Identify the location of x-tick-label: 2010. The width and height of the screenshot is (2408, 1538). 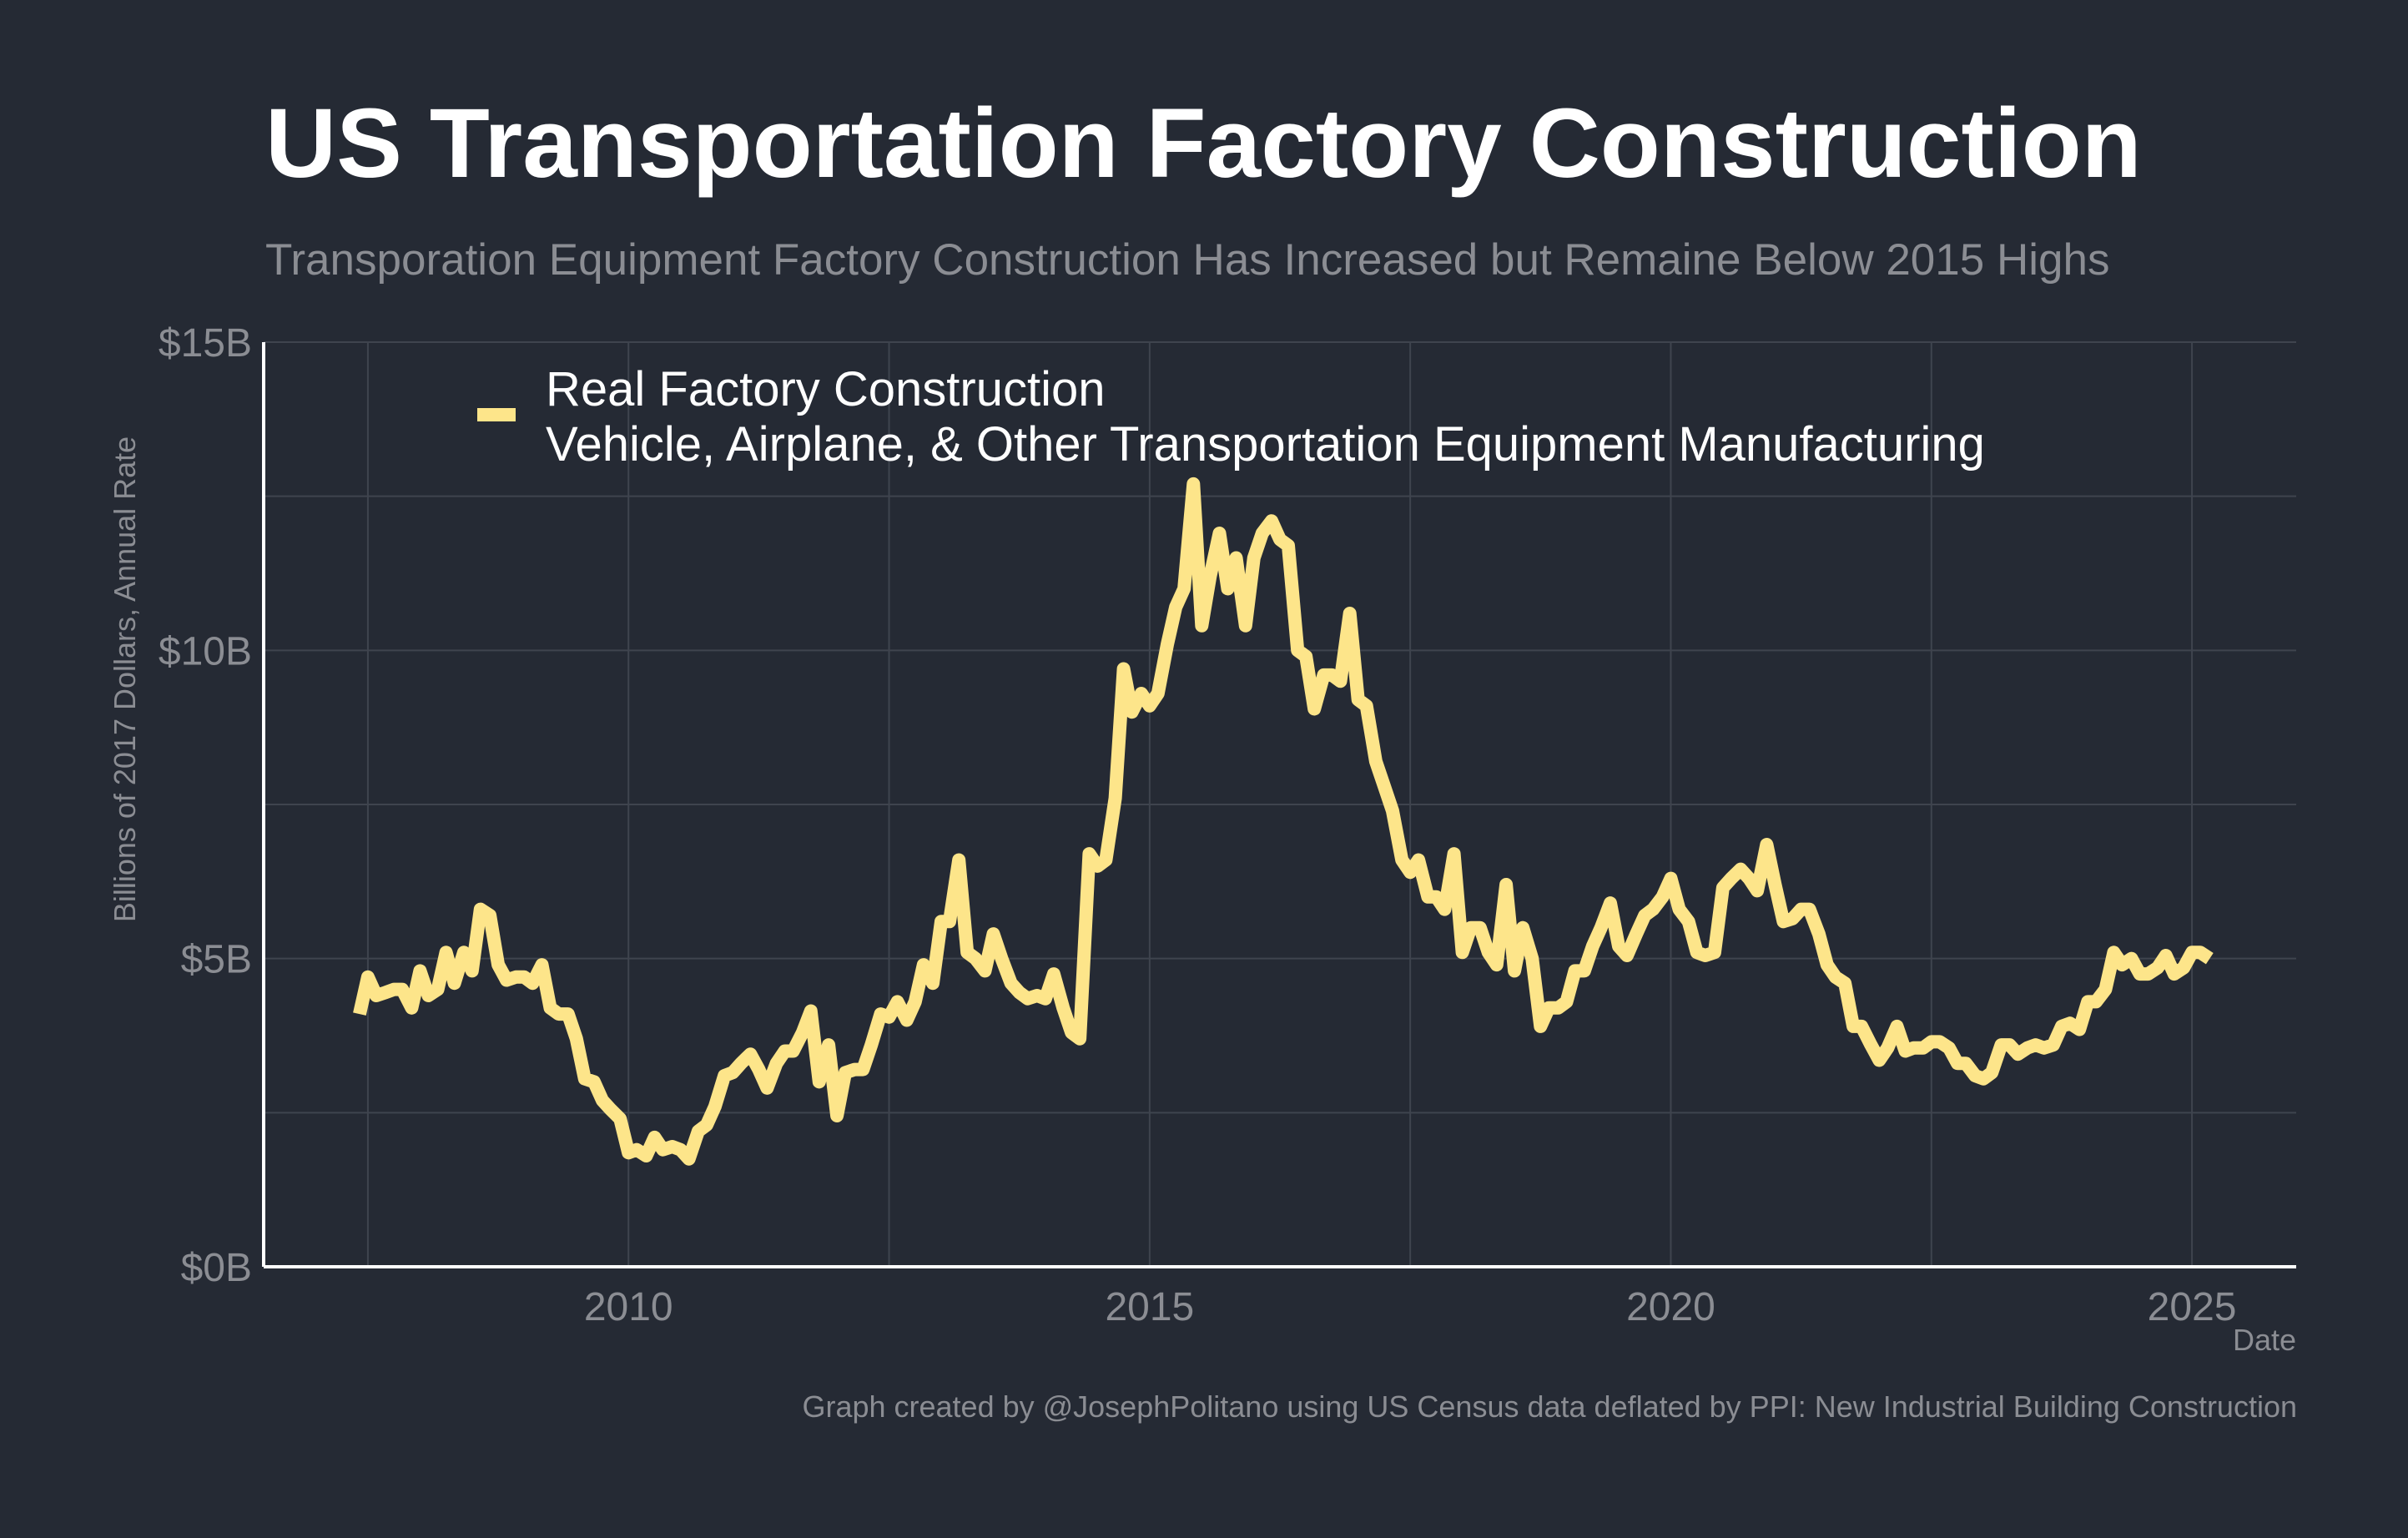
(628, 1307).